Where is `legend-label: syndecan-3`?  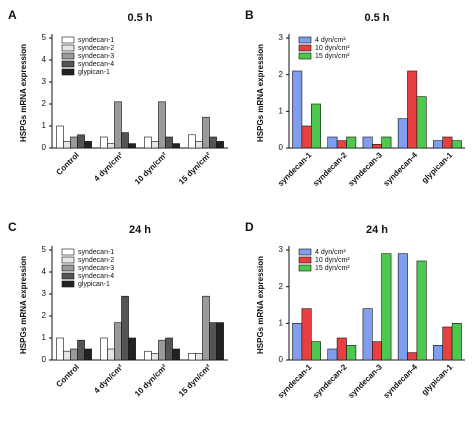
legend-label: syndecan-3 is located at coordinates (96, 268).